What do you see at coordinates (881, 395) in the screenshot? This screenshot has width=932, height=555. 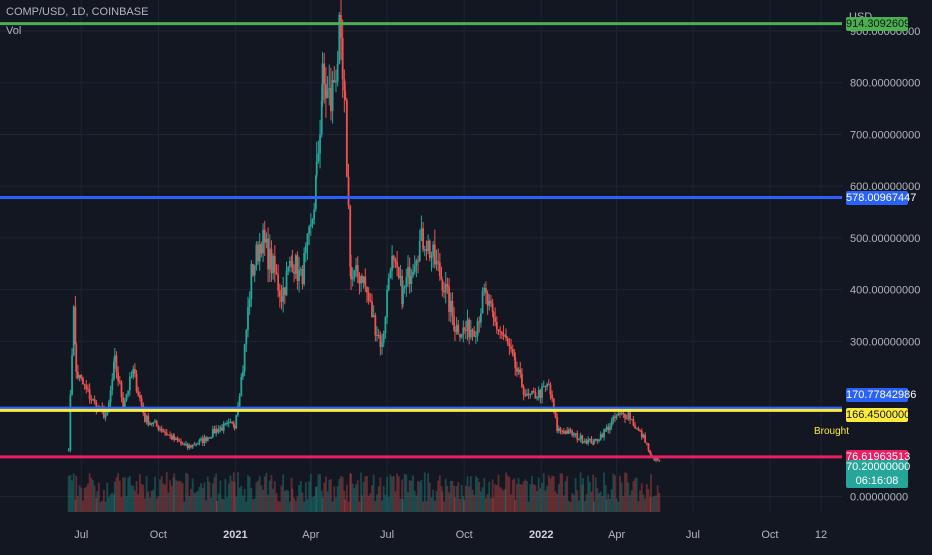 I see `horizontal-line-price-label: 170.77842986` at bounding box center [881, 395].